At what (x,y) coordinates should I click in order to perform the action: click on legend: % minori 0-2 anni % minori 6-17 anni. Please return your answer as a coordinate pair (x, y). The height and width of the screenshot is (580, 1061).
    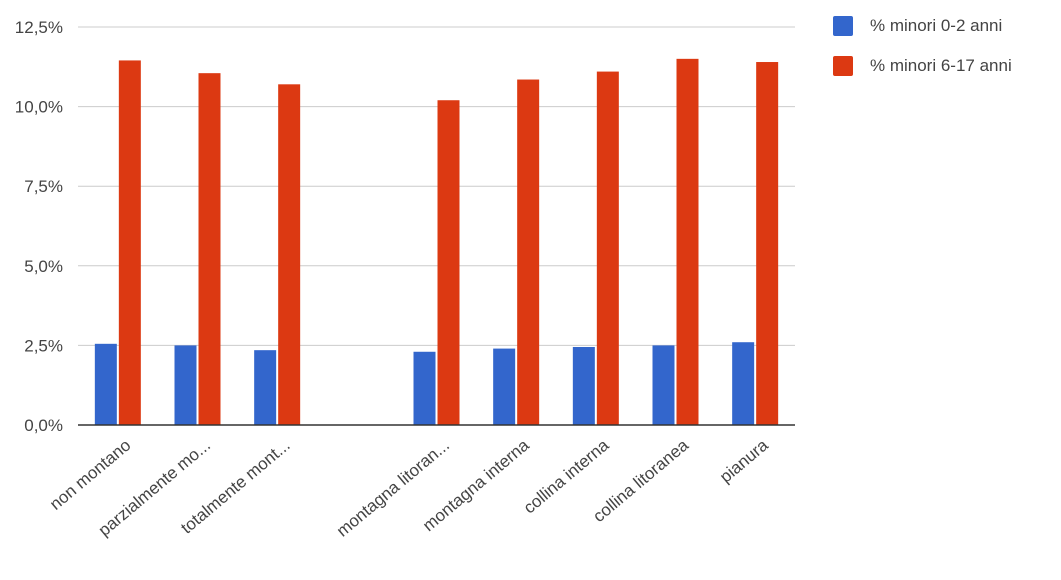
    Looking at the image, I should click on (922, 54).